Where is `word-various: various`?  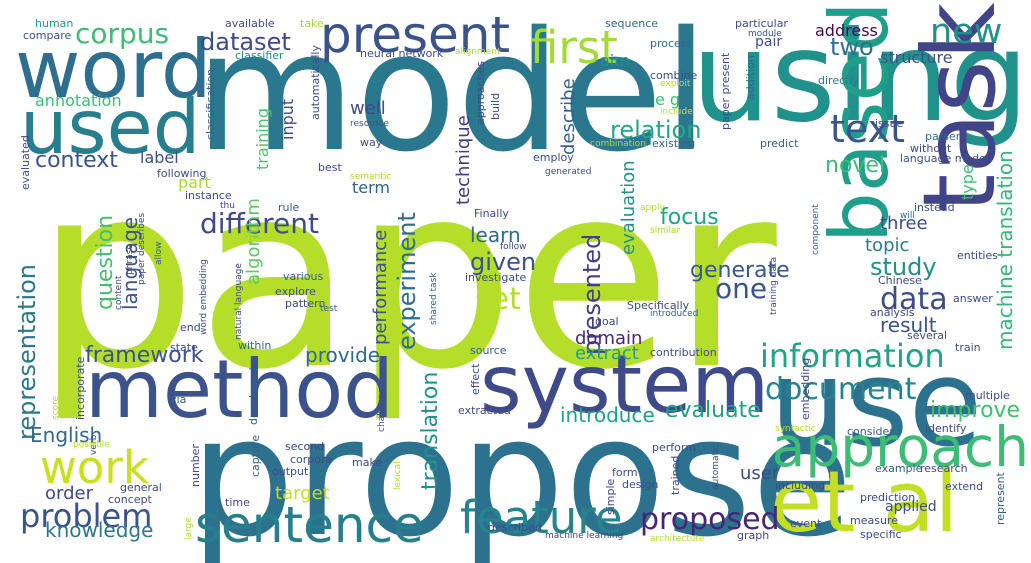
word-various: various is located at coordinates (303, 276).